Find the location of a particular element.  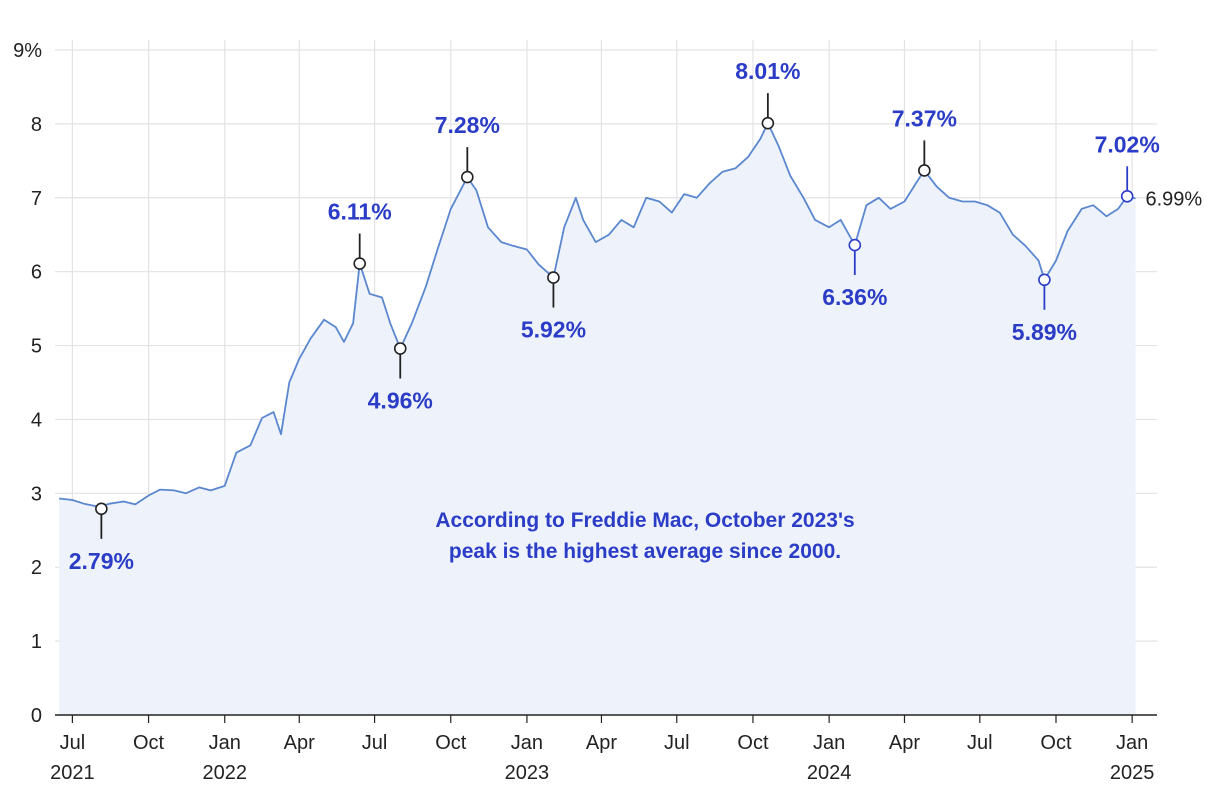

x-tick-year: 2022 is located at coordinates (224, 773).